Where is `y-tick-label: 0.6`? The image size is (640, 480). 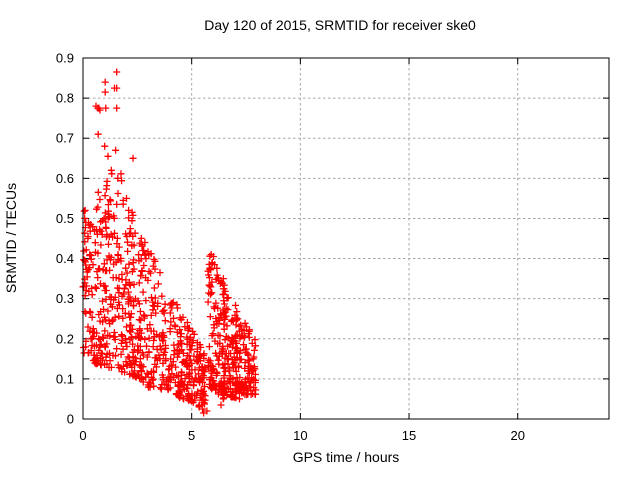 y-tick-label: 0.6 is located at coordinates (65, 178).